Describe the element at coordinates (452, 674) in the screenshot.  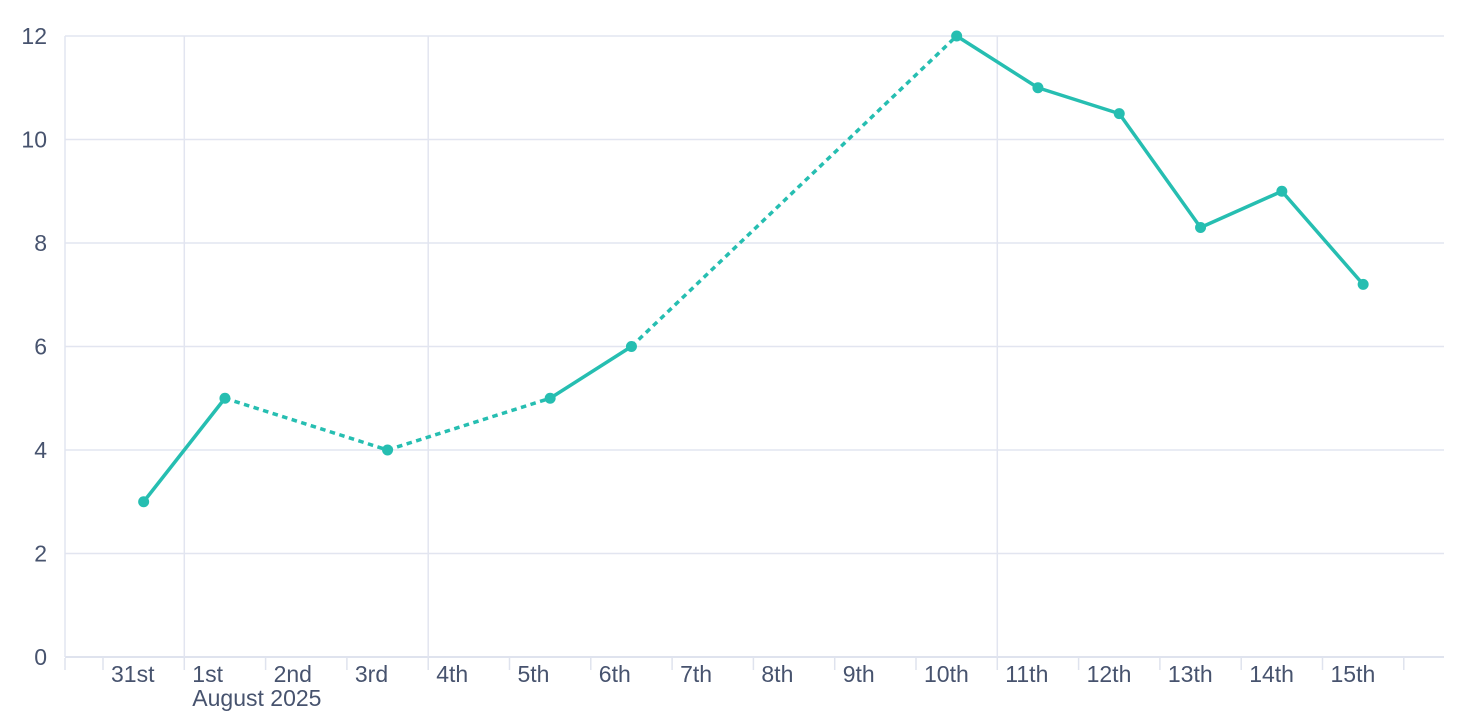
I see `x-axis-label: 4th` at that location.